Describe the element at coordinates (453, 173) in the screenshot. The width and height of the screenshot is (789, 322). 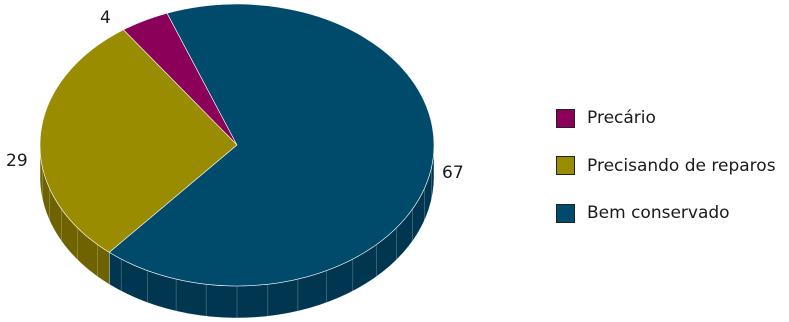
I see `data-label-bem-conservado: 67` at that location.